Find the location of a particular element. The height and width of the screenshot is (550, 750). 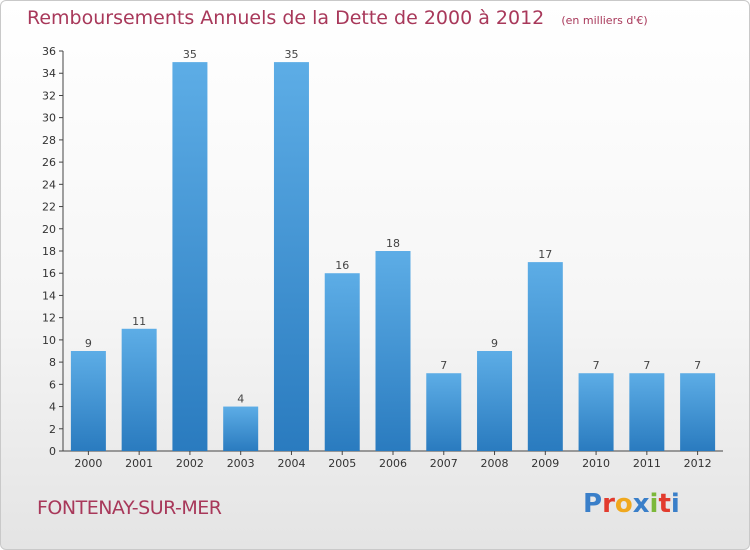

bar-2002 is located at coordinates (190, 256).